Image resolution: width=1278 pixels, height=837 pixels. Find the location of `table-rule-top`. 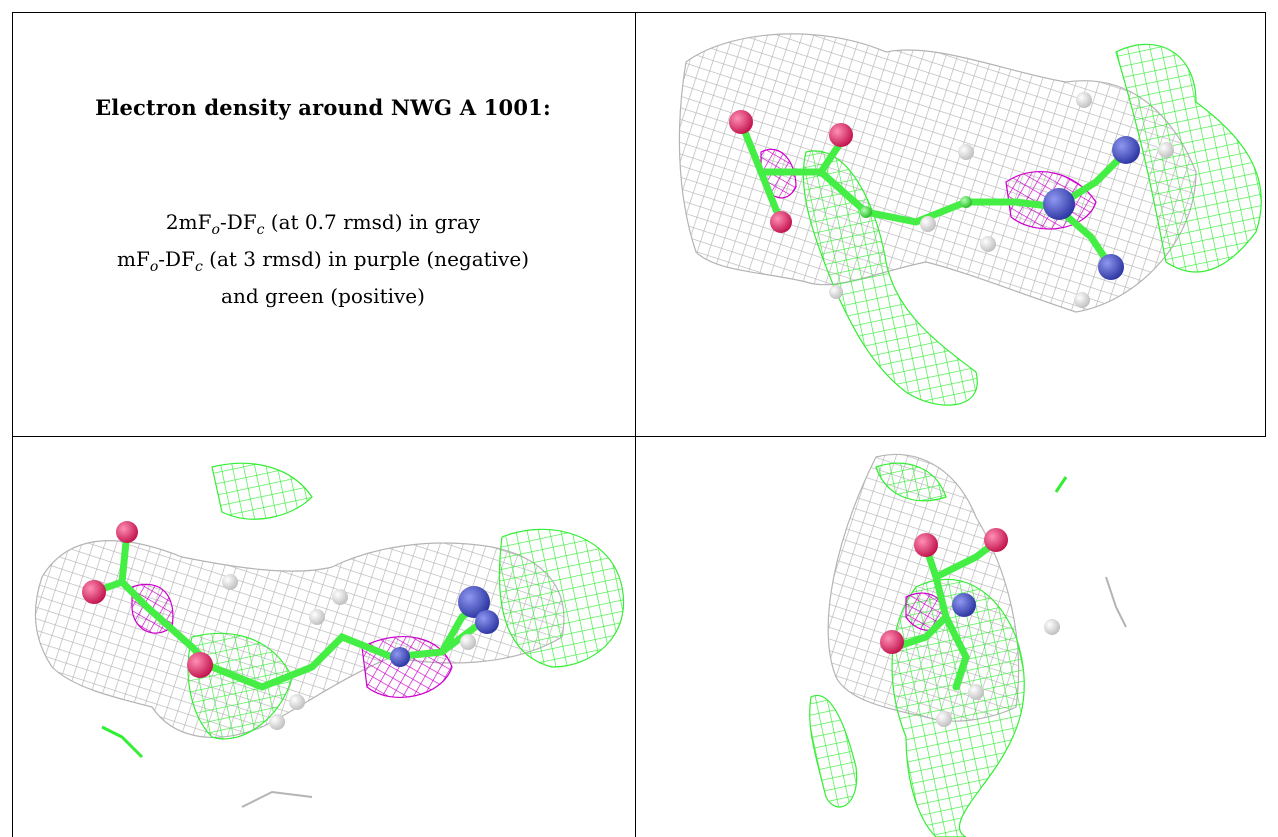

table-rule-top is located at coordinates (639, 12).